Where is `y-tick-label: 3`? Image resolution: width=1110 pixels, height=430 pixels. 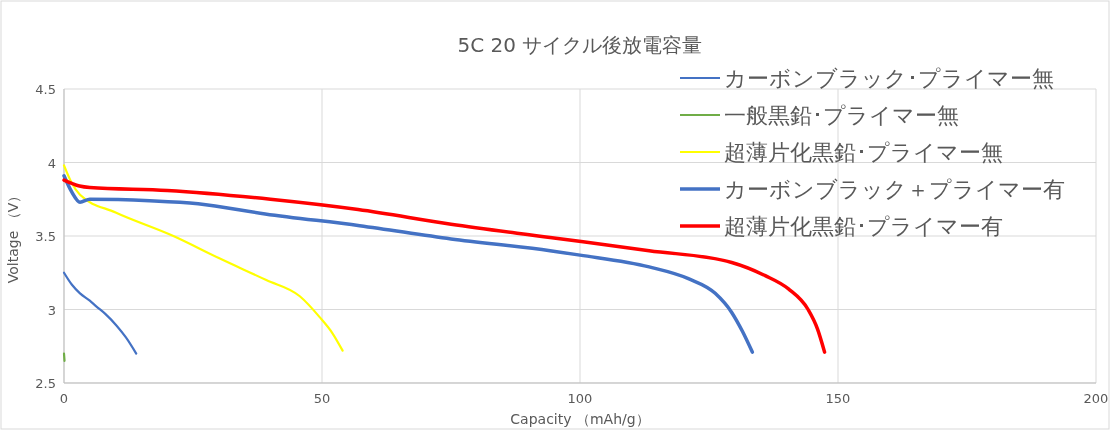
y-tick-label: 3 is located at coordinates (51, 310).